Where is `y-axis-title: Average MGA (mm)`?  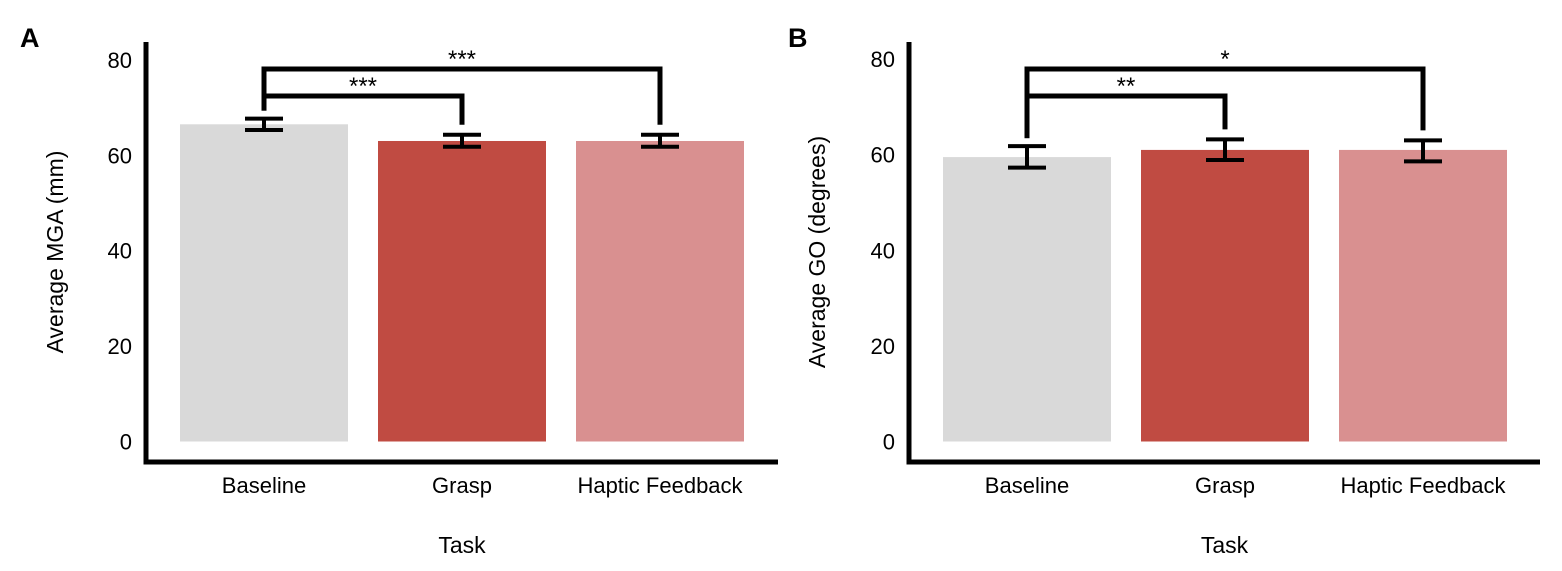 y-axis-title: Average MGA (mm) is located at coordinates (55, 252).